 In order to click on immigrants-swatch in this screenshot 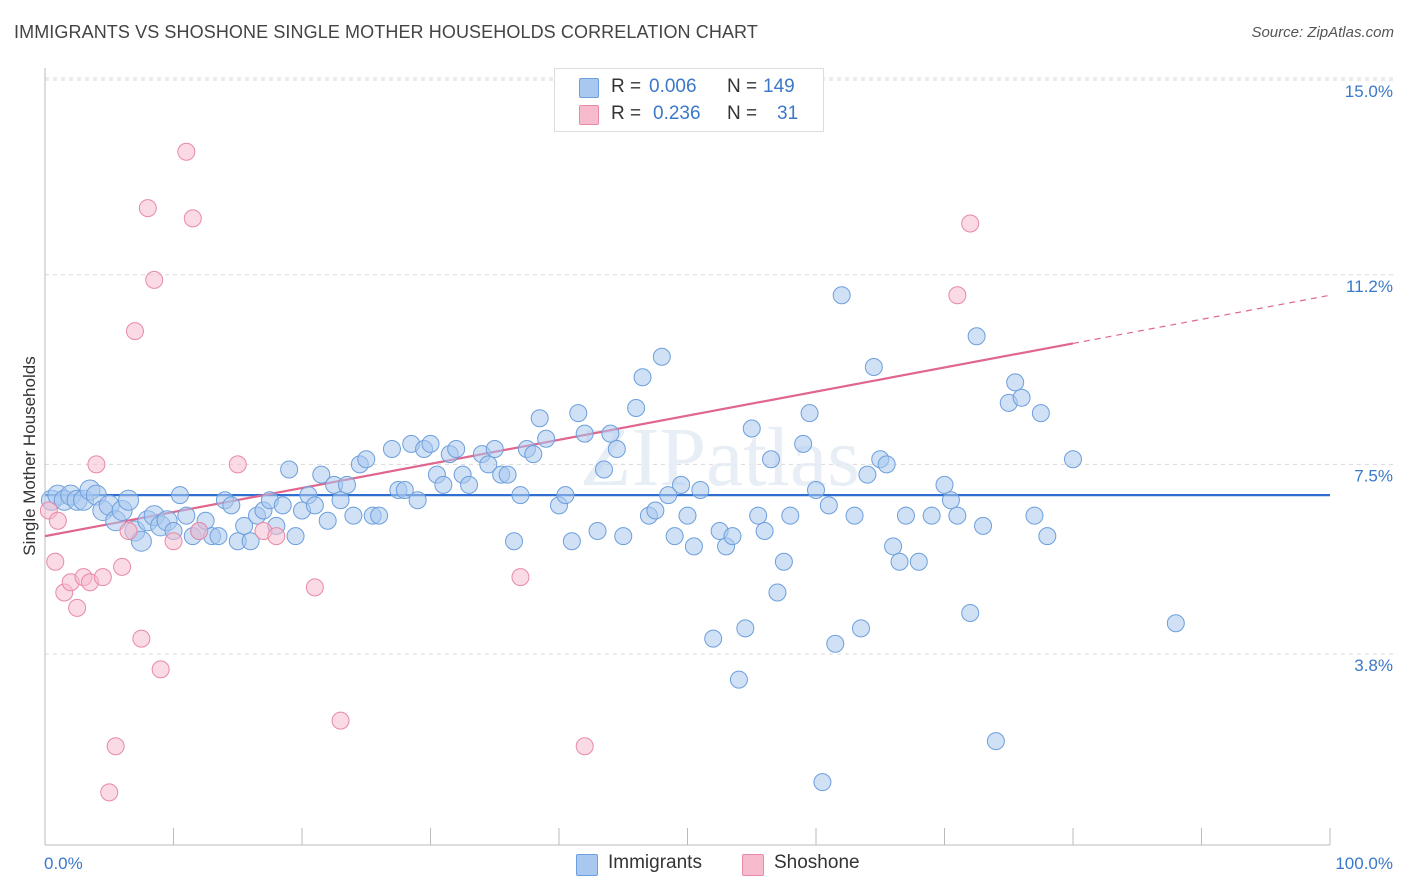, I will do `click(589, 88)`.